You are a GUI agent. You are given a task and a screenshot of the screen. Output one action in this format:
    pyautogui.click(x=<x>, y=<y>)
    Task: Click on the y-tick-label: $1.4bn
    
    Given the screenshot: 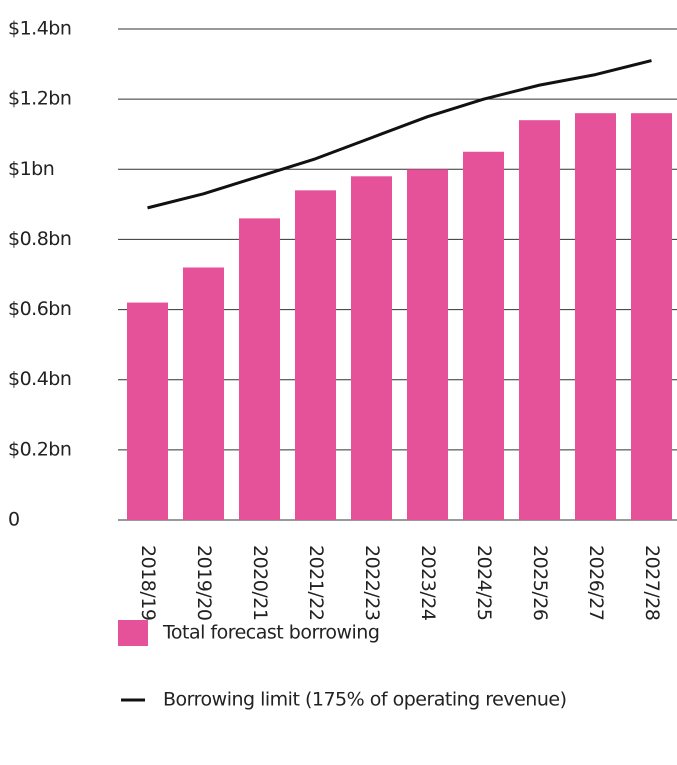 What is the action you would take?
    pyautogui.click(x=39, y=29)
    